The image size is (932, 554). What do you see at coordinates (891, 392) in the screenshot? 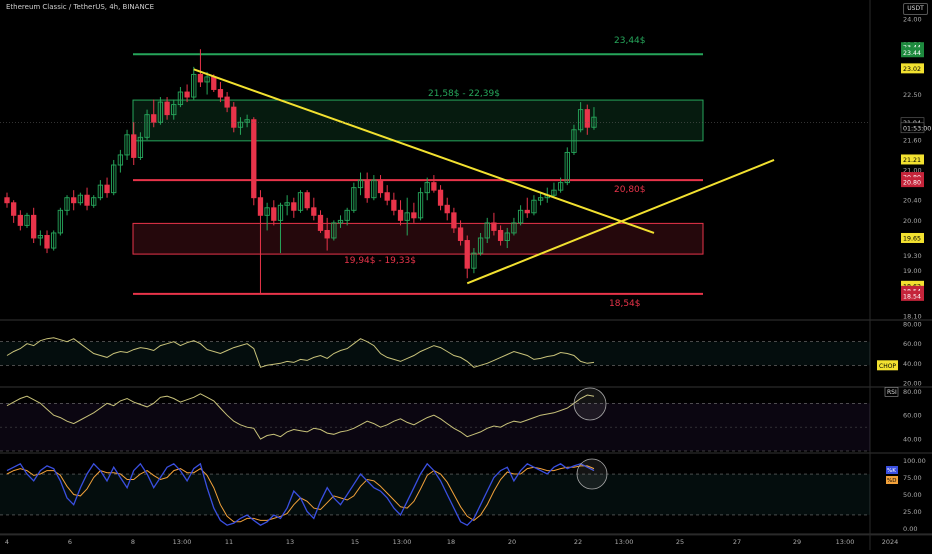
I see `rsi-badge-bg` at bounding box center [891, 392].